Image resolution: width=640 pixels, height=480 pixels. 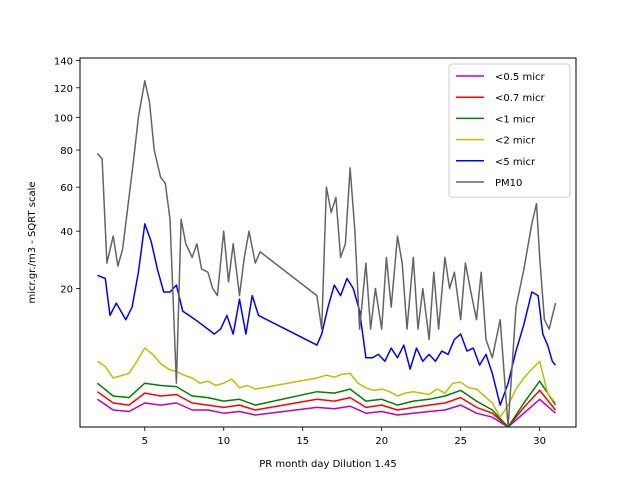 What do you see at coordinates (66, 290) in the screenshot?
I see `y-tick-label: 20` at bounding box center [66, 290].